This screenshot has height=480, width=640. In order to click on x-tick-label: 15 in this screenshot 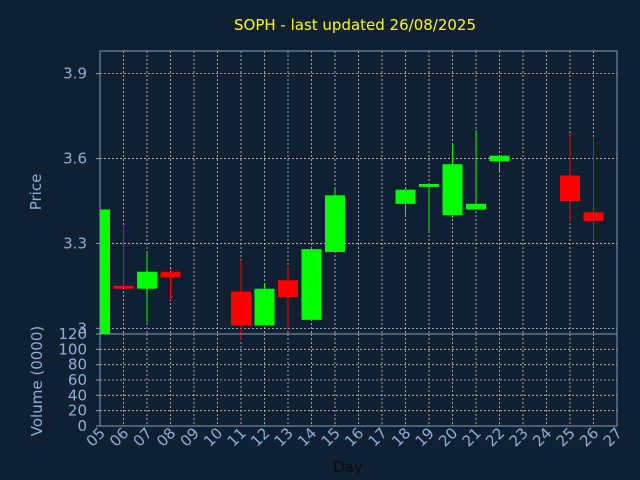, I will do `click(331, 437)`.